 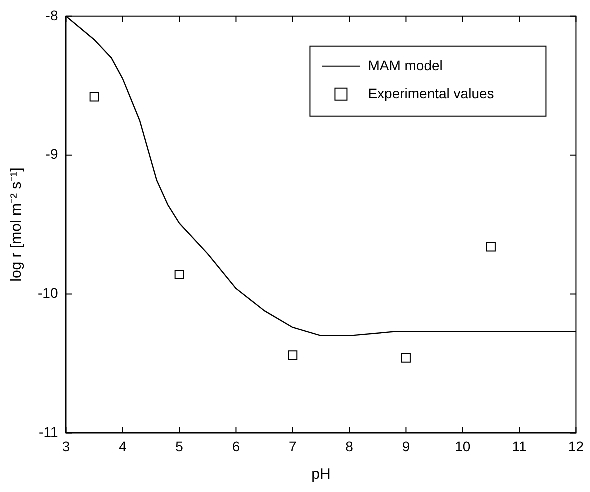 What do you see at coordinates (48, 293) in the screenshot?
I see `y-tick-label: -10` at bounding box center [48, 293].